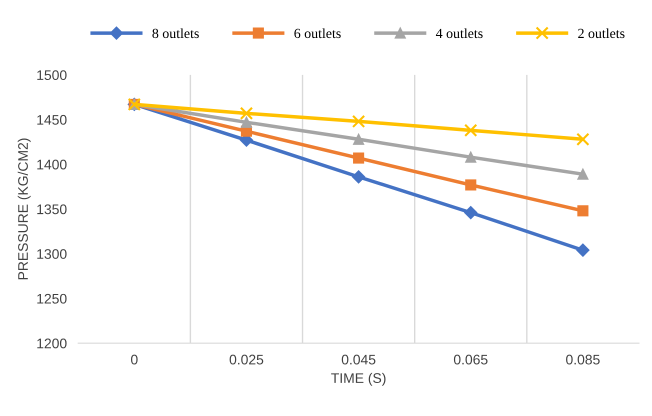 The height and width of the screenshot is (416, 652). Describe the element at coordinates (583, 359) in the screenshot. I see `x-tick-label: 0.085` at that location.